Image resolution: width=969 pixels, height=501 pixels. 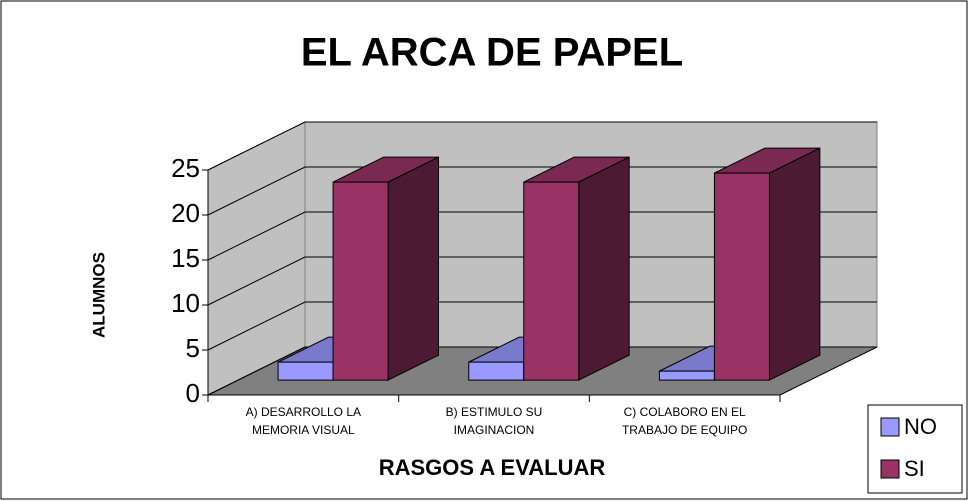 What do you see at coordinates (193, 393) in the screenshot?
I see `y-tick-label: 0` at bounding box center [193, 393].